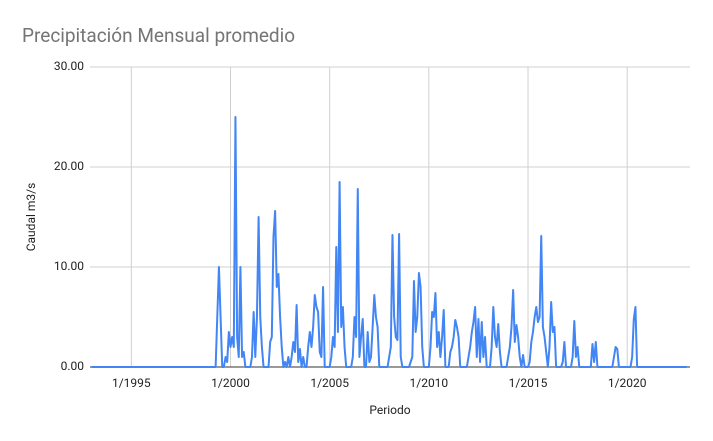 The image size is (713, 441). I want to click on y-axis-title: Caudal m3/s, so click(31, 217).